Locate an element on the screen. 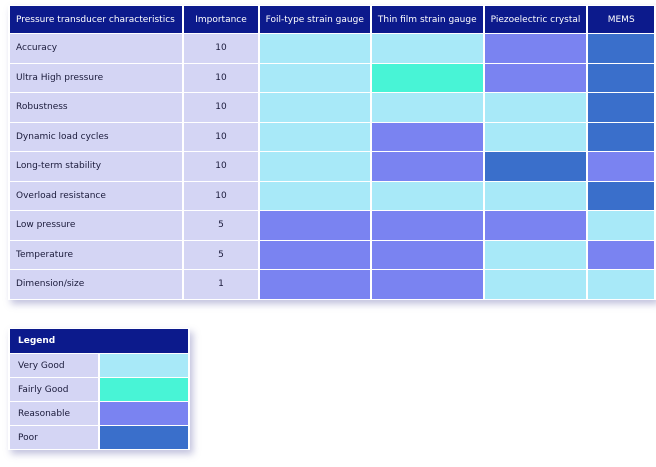 This screenshot has height=467, width=656. table-row: Accuracy 10 is located at coordinates (332, 48).